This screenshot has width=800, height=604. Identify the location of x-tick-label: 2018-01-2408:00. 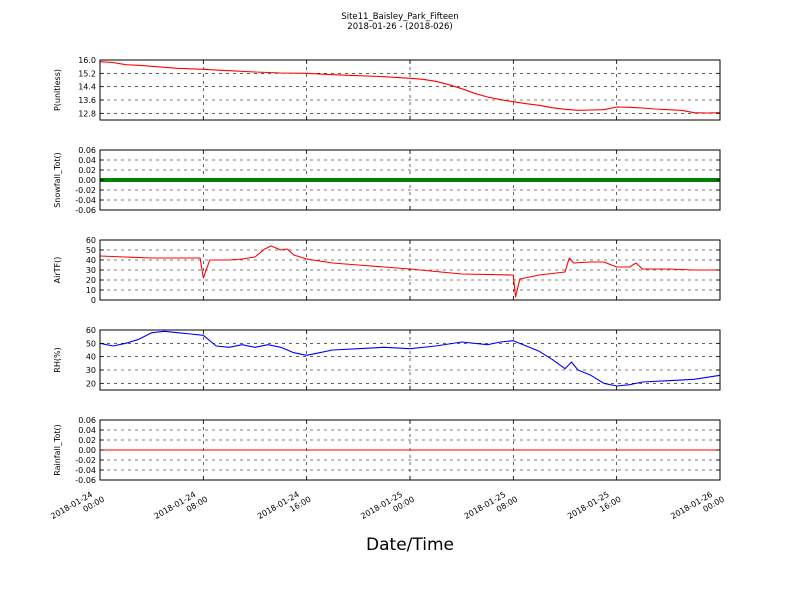
(181, 508).